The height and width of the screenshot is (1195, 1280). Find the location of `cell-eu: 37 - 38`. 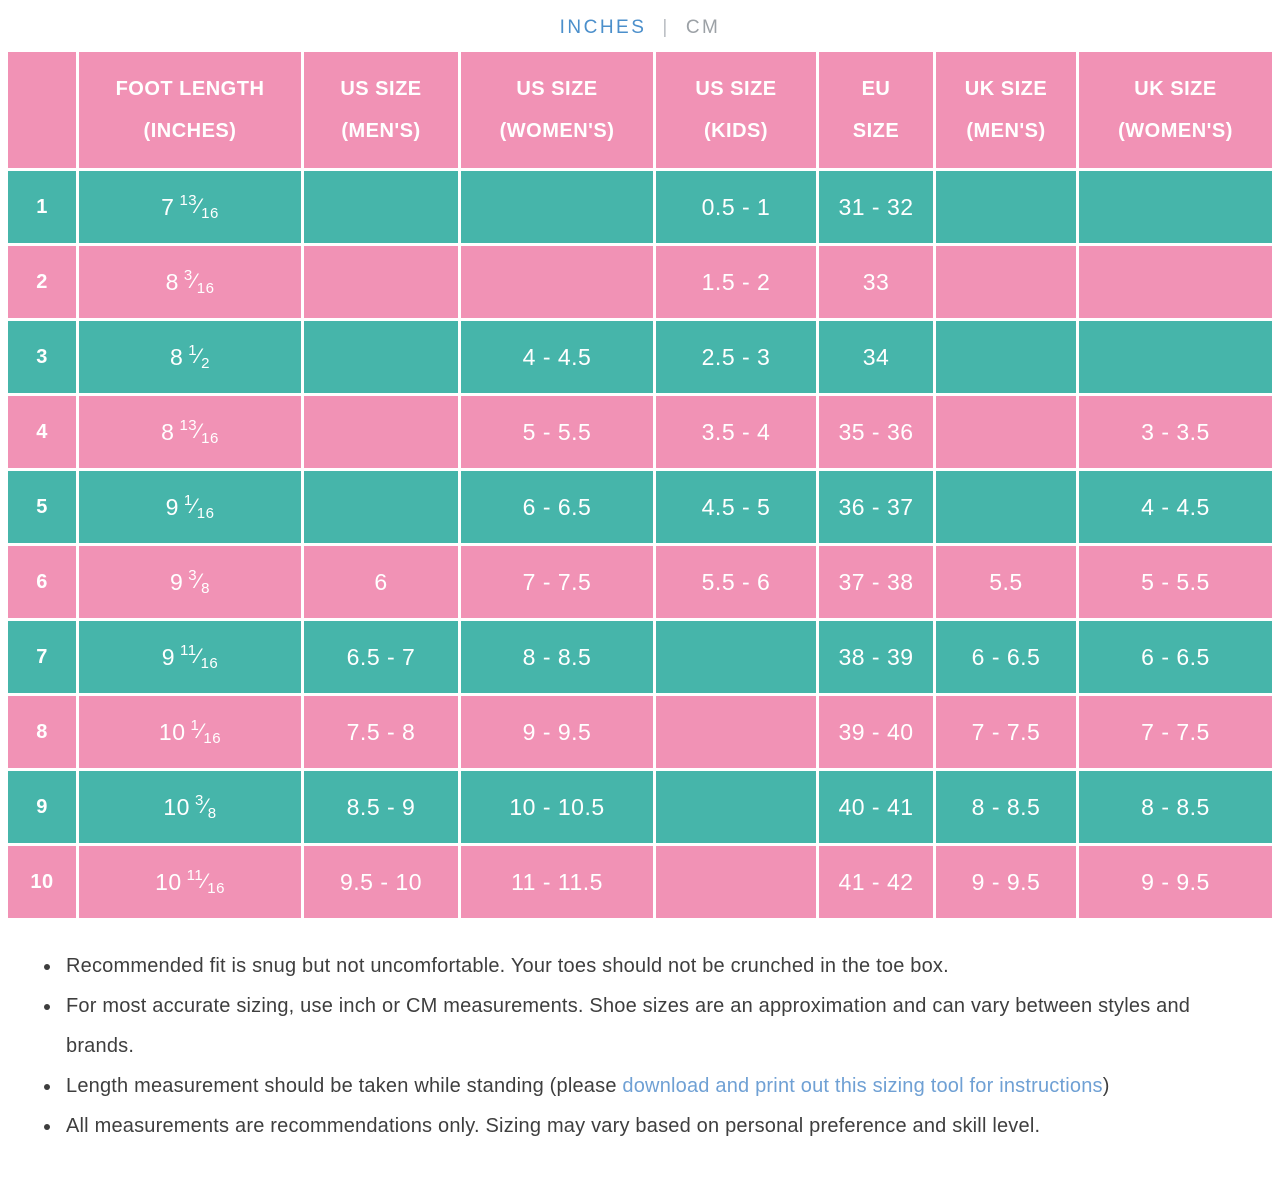

cell-eu: 37 - 38 is located at coordinates (876, 582).